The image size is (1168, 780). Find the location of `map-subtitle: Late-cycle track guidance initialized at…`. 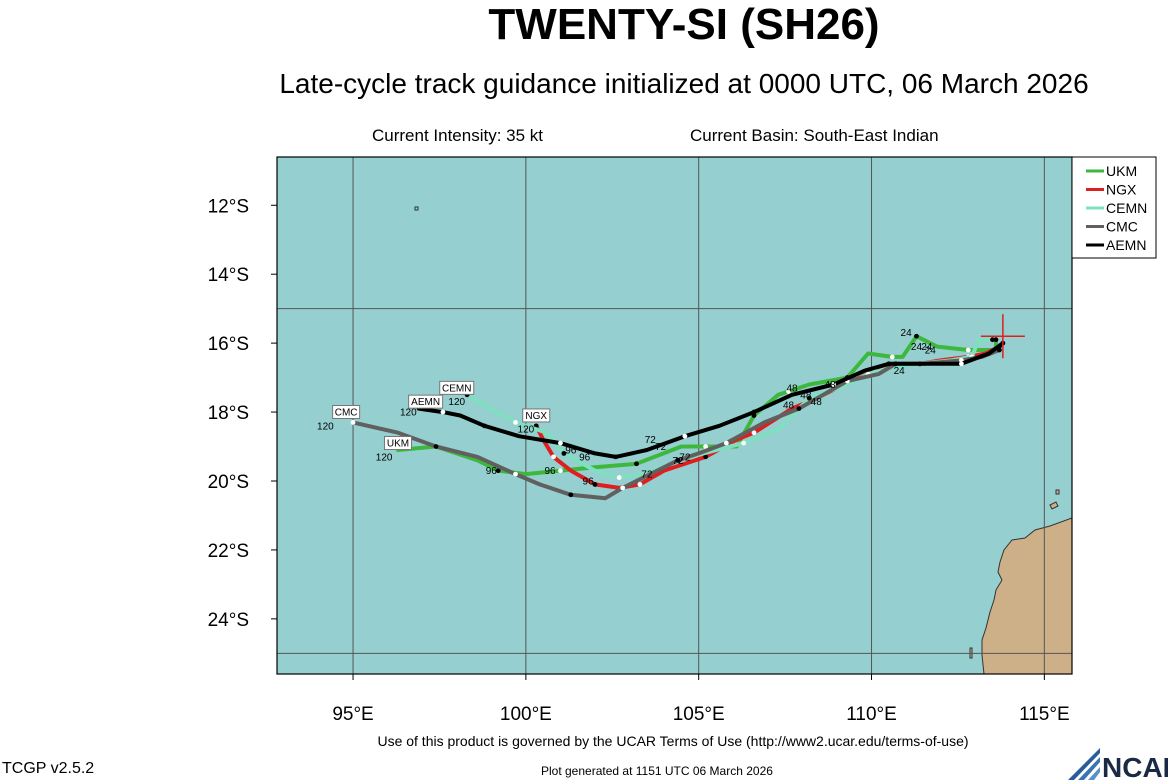

map-subtitle: Late-cycle track guidance initialized at… is located at coordinates (684, 83).